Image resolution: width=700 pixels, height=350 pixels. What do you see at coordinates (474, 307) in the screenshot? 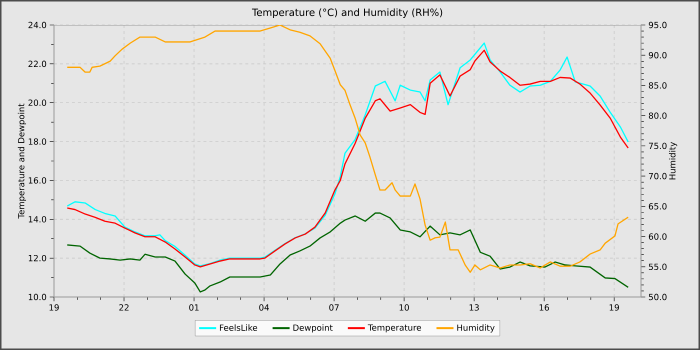
I see `x-tick-label: 13` at bounding box center [474, 307].